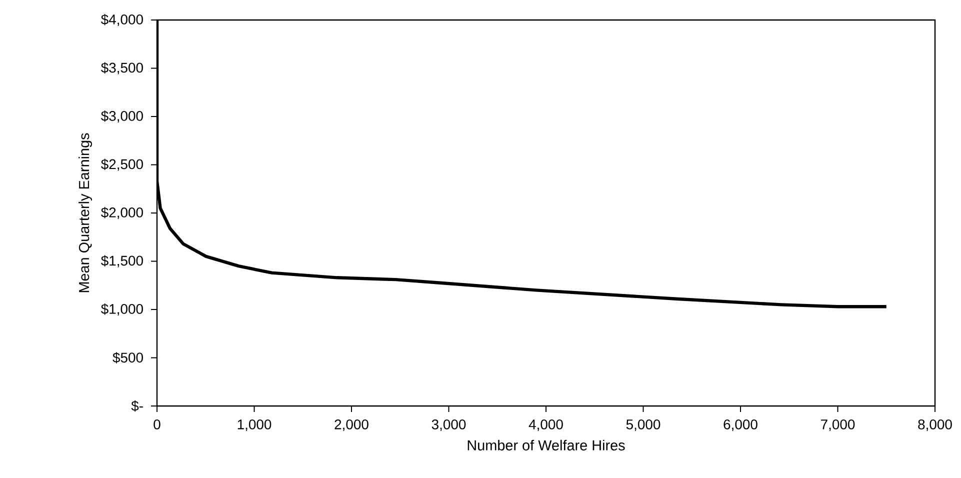  I want to click on x-tick-label: 1,000, so click(255, 425).